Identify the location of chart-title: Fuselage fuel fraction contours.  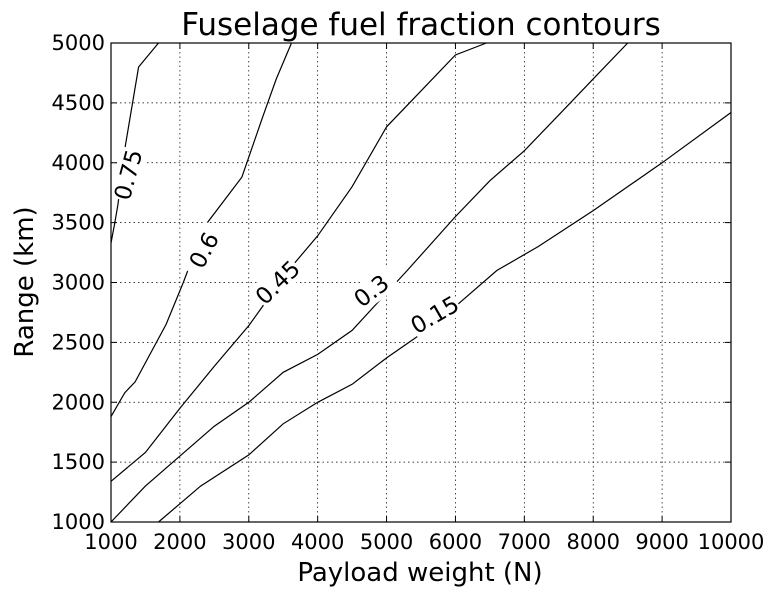
(421, 25).